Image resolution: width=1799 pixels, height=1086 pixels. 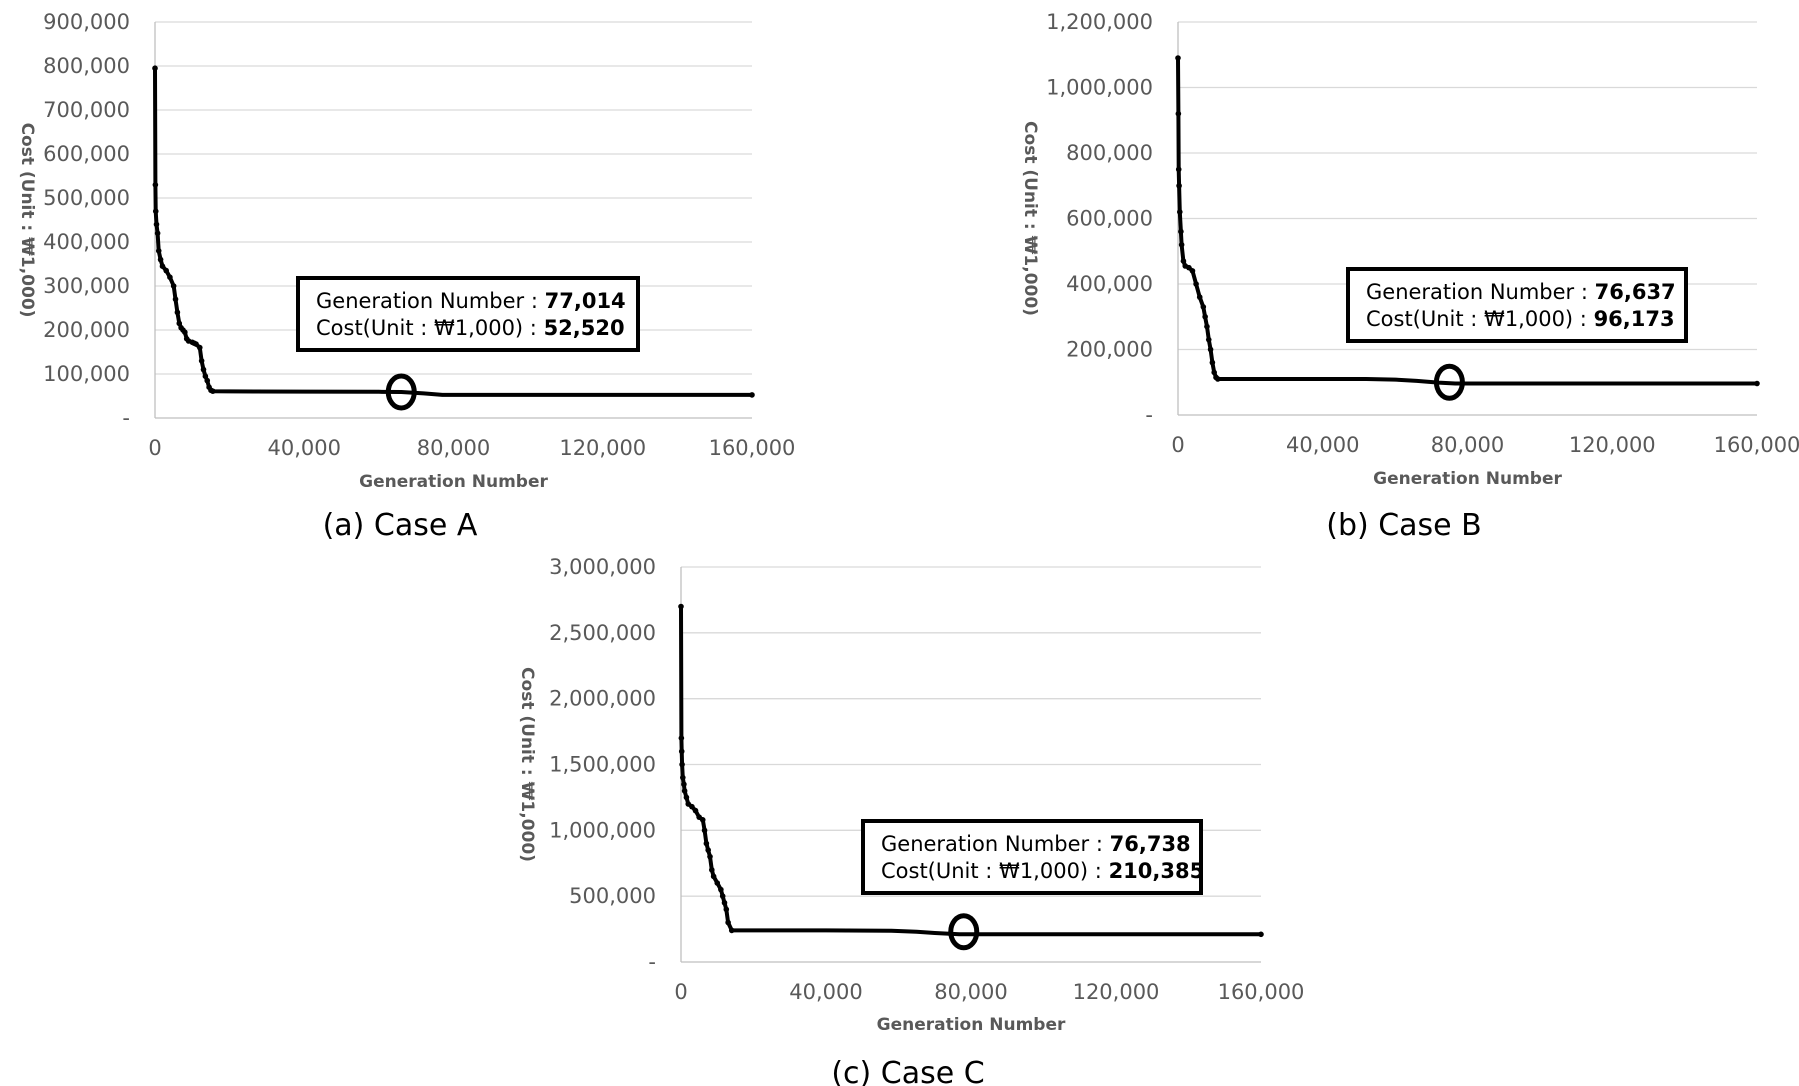 I want to click on y-tick-label: 2,500,000, so click(x=602, y=633).